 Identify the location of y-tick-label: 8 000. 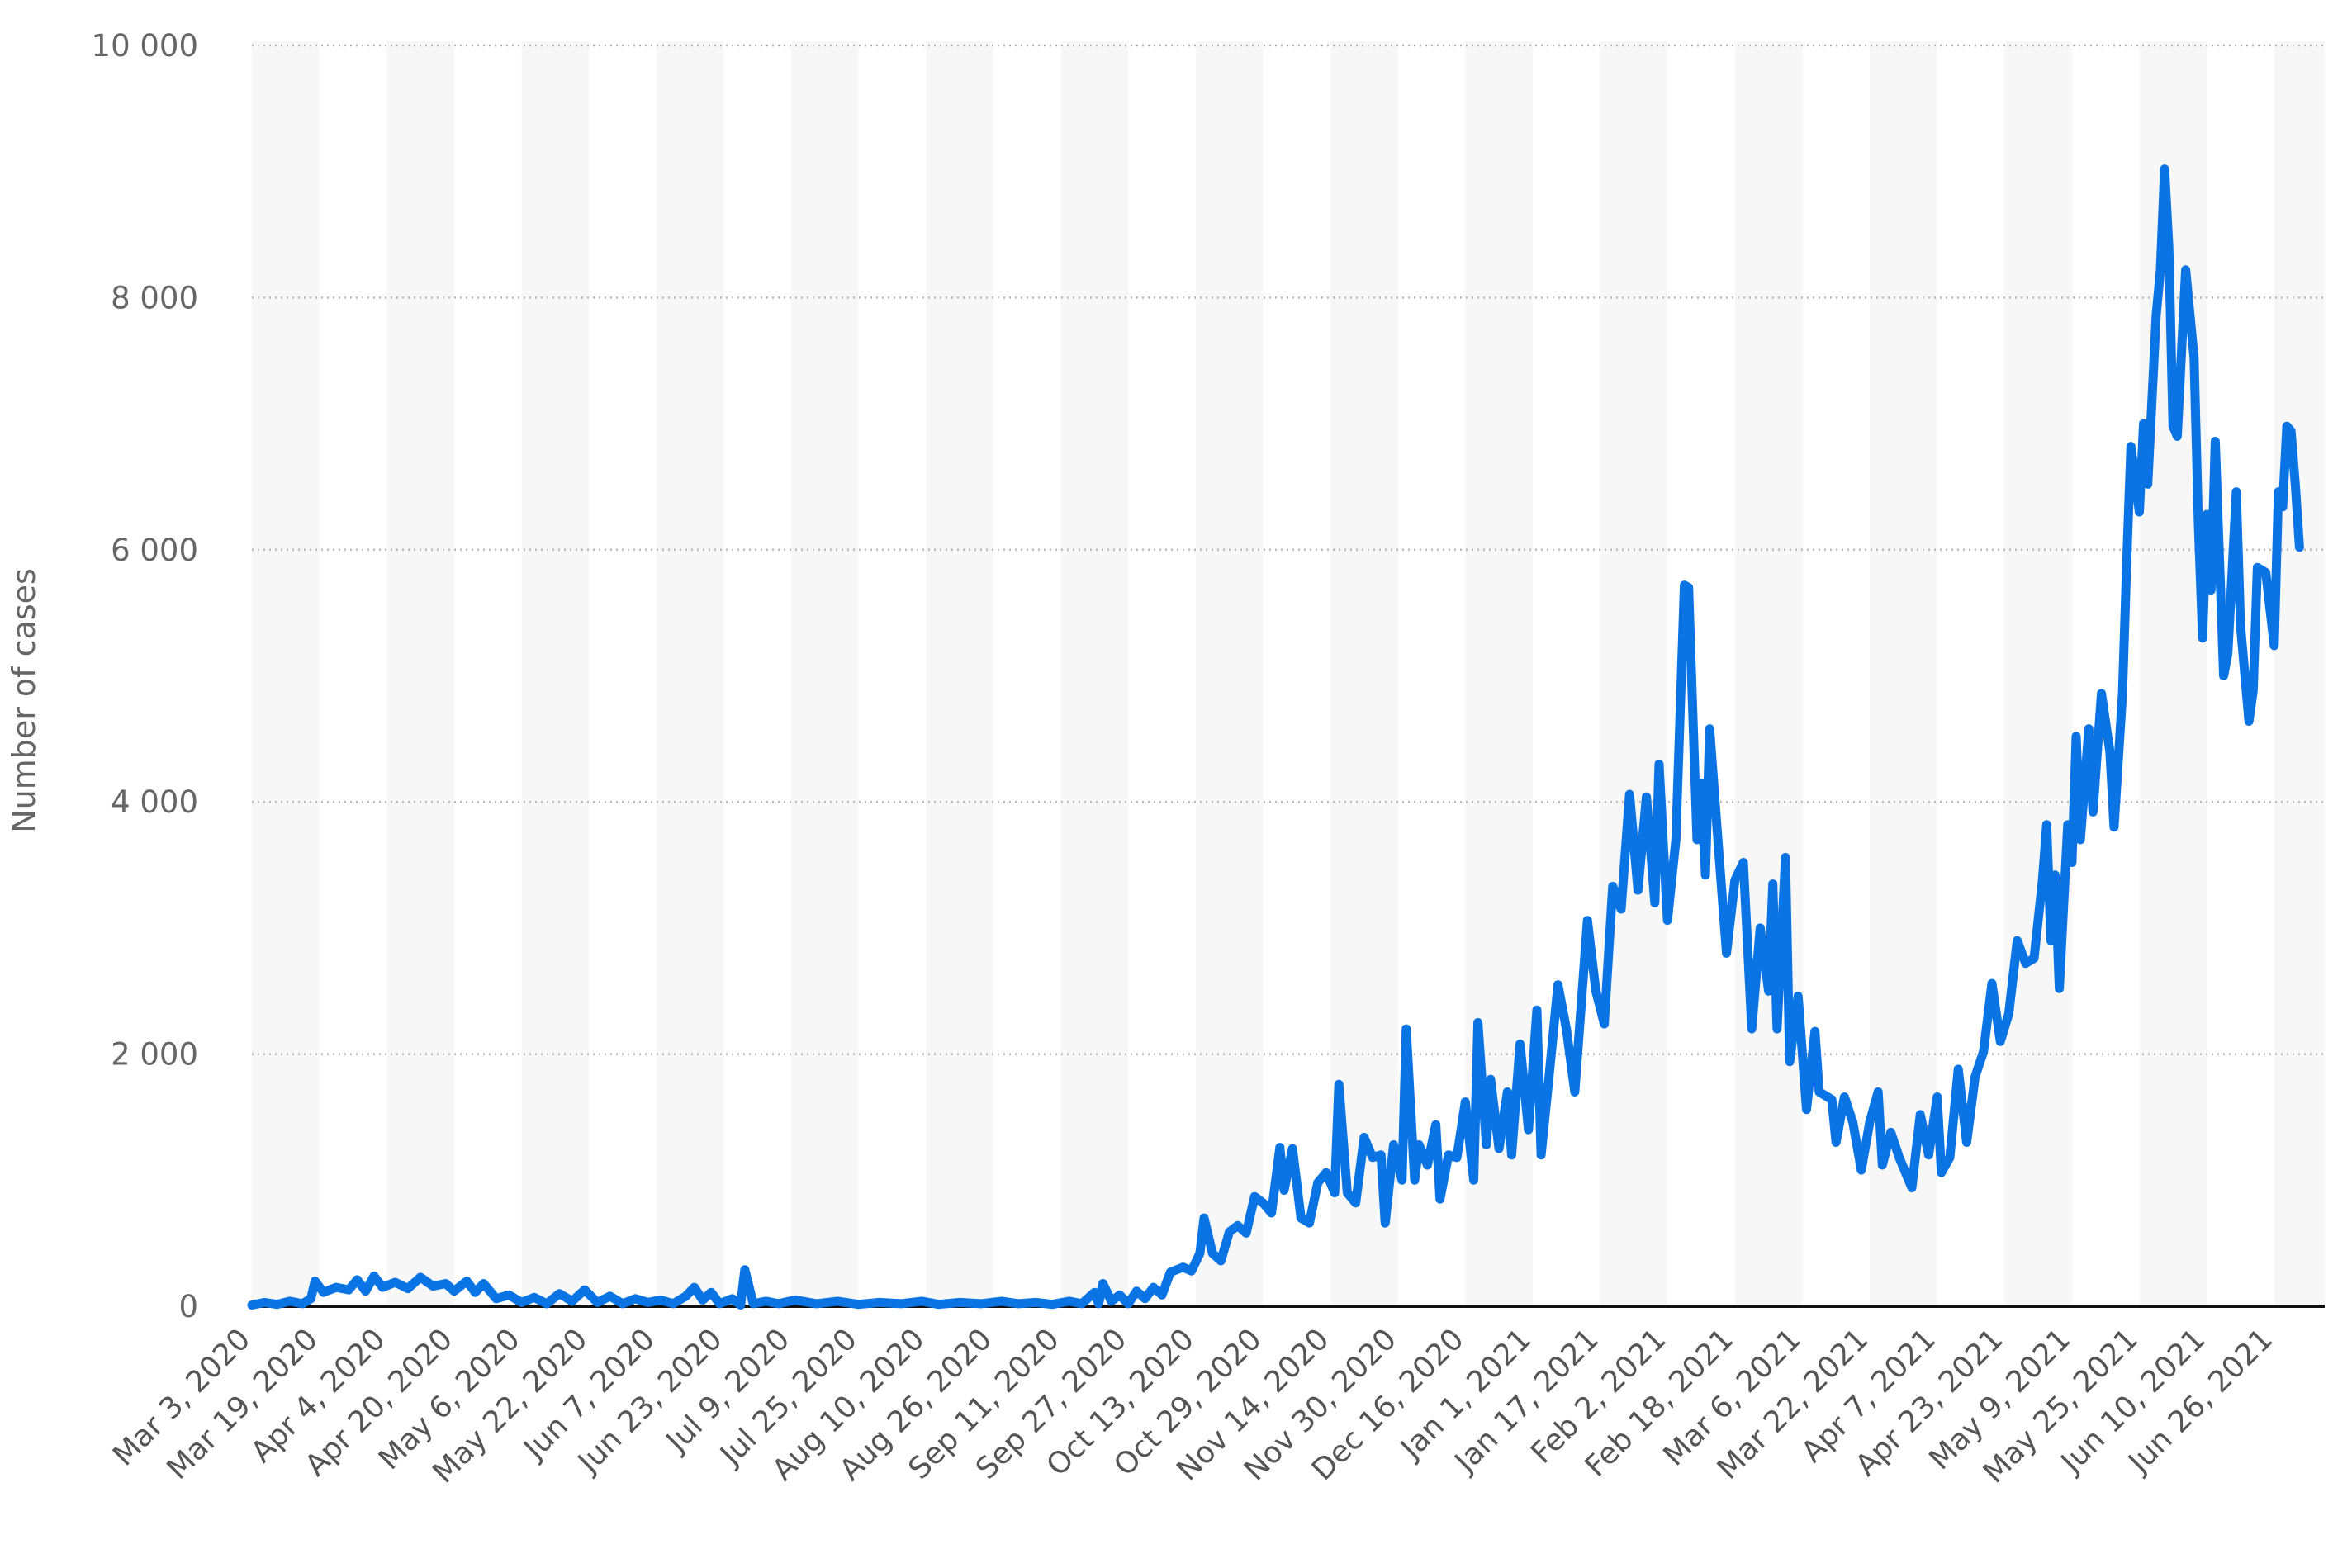
(154, 297).